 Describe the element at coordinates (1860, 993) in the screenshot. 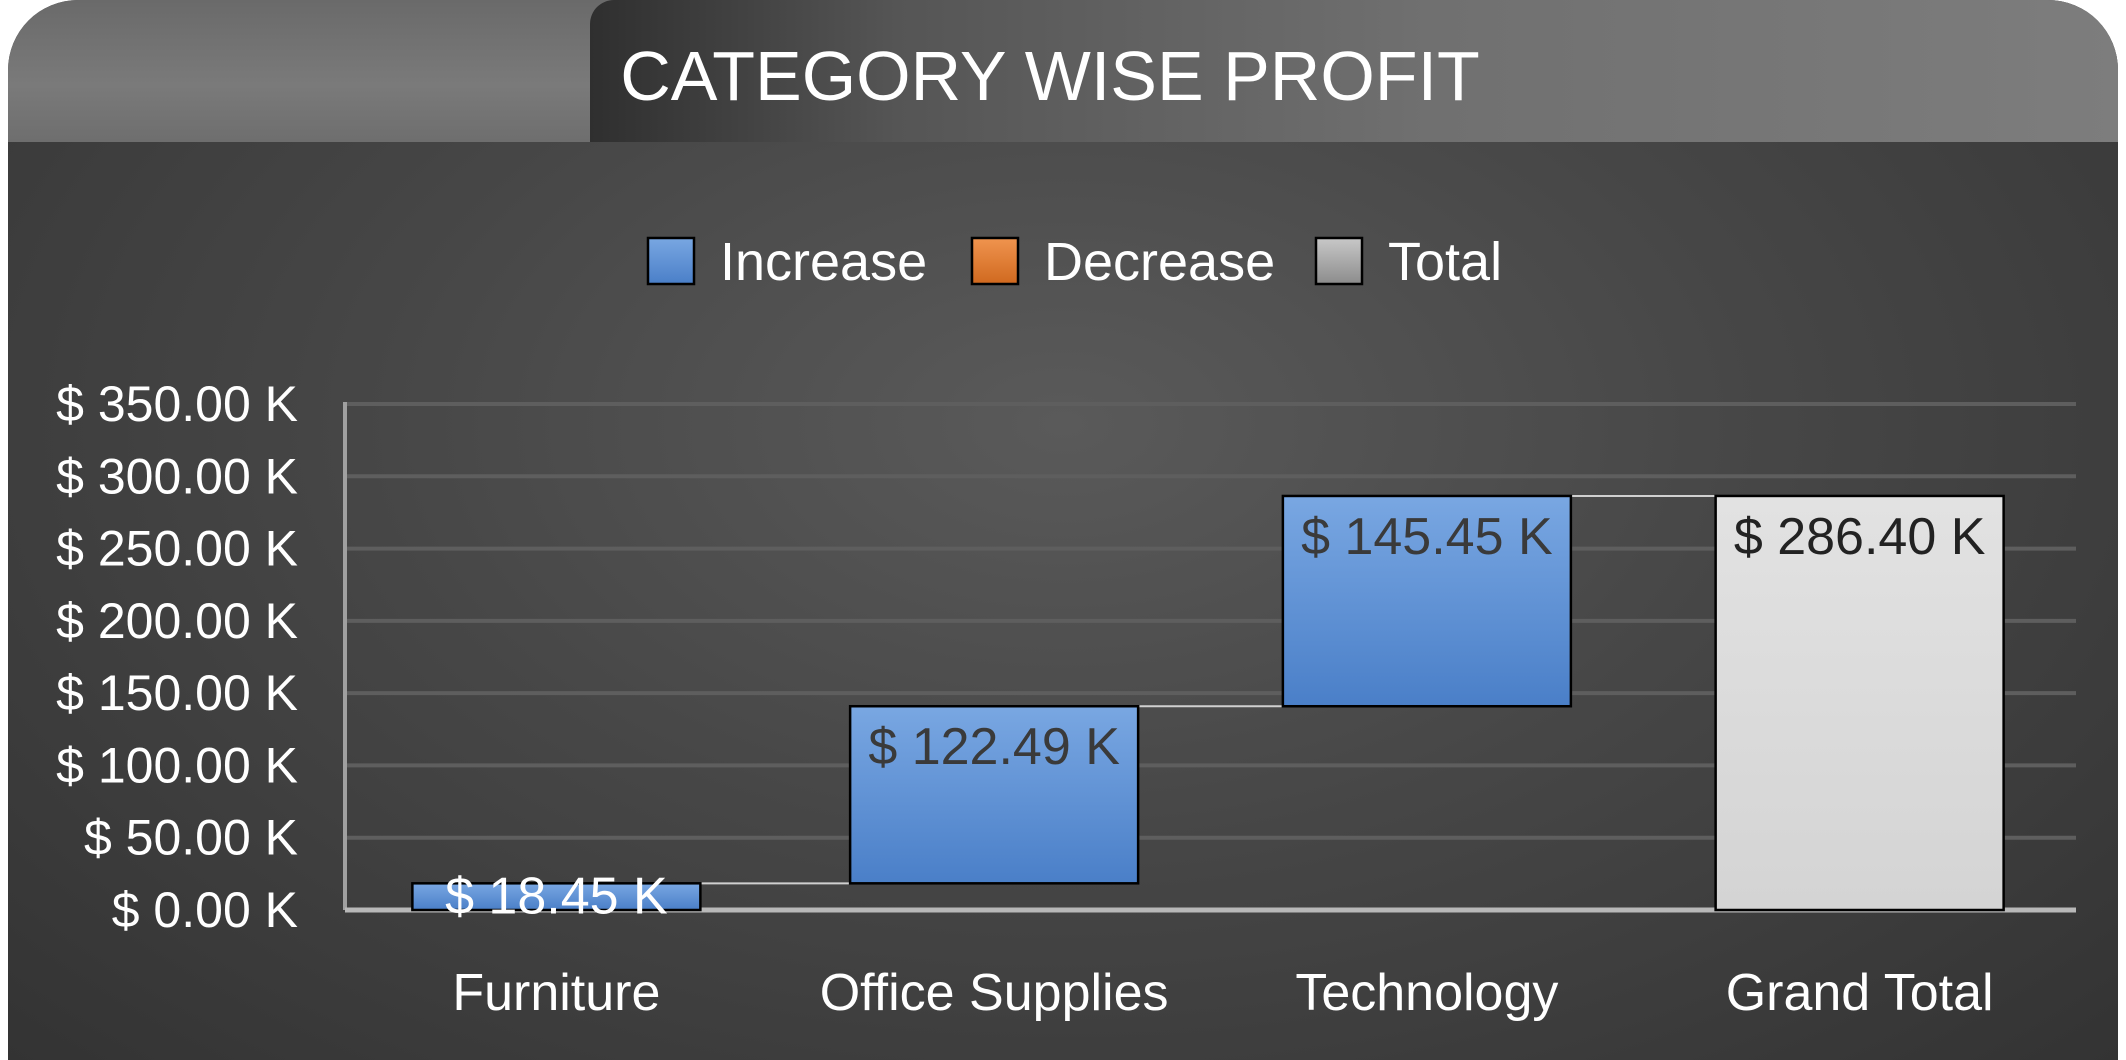

I see `x-tick-label: Grand Total` at that location.